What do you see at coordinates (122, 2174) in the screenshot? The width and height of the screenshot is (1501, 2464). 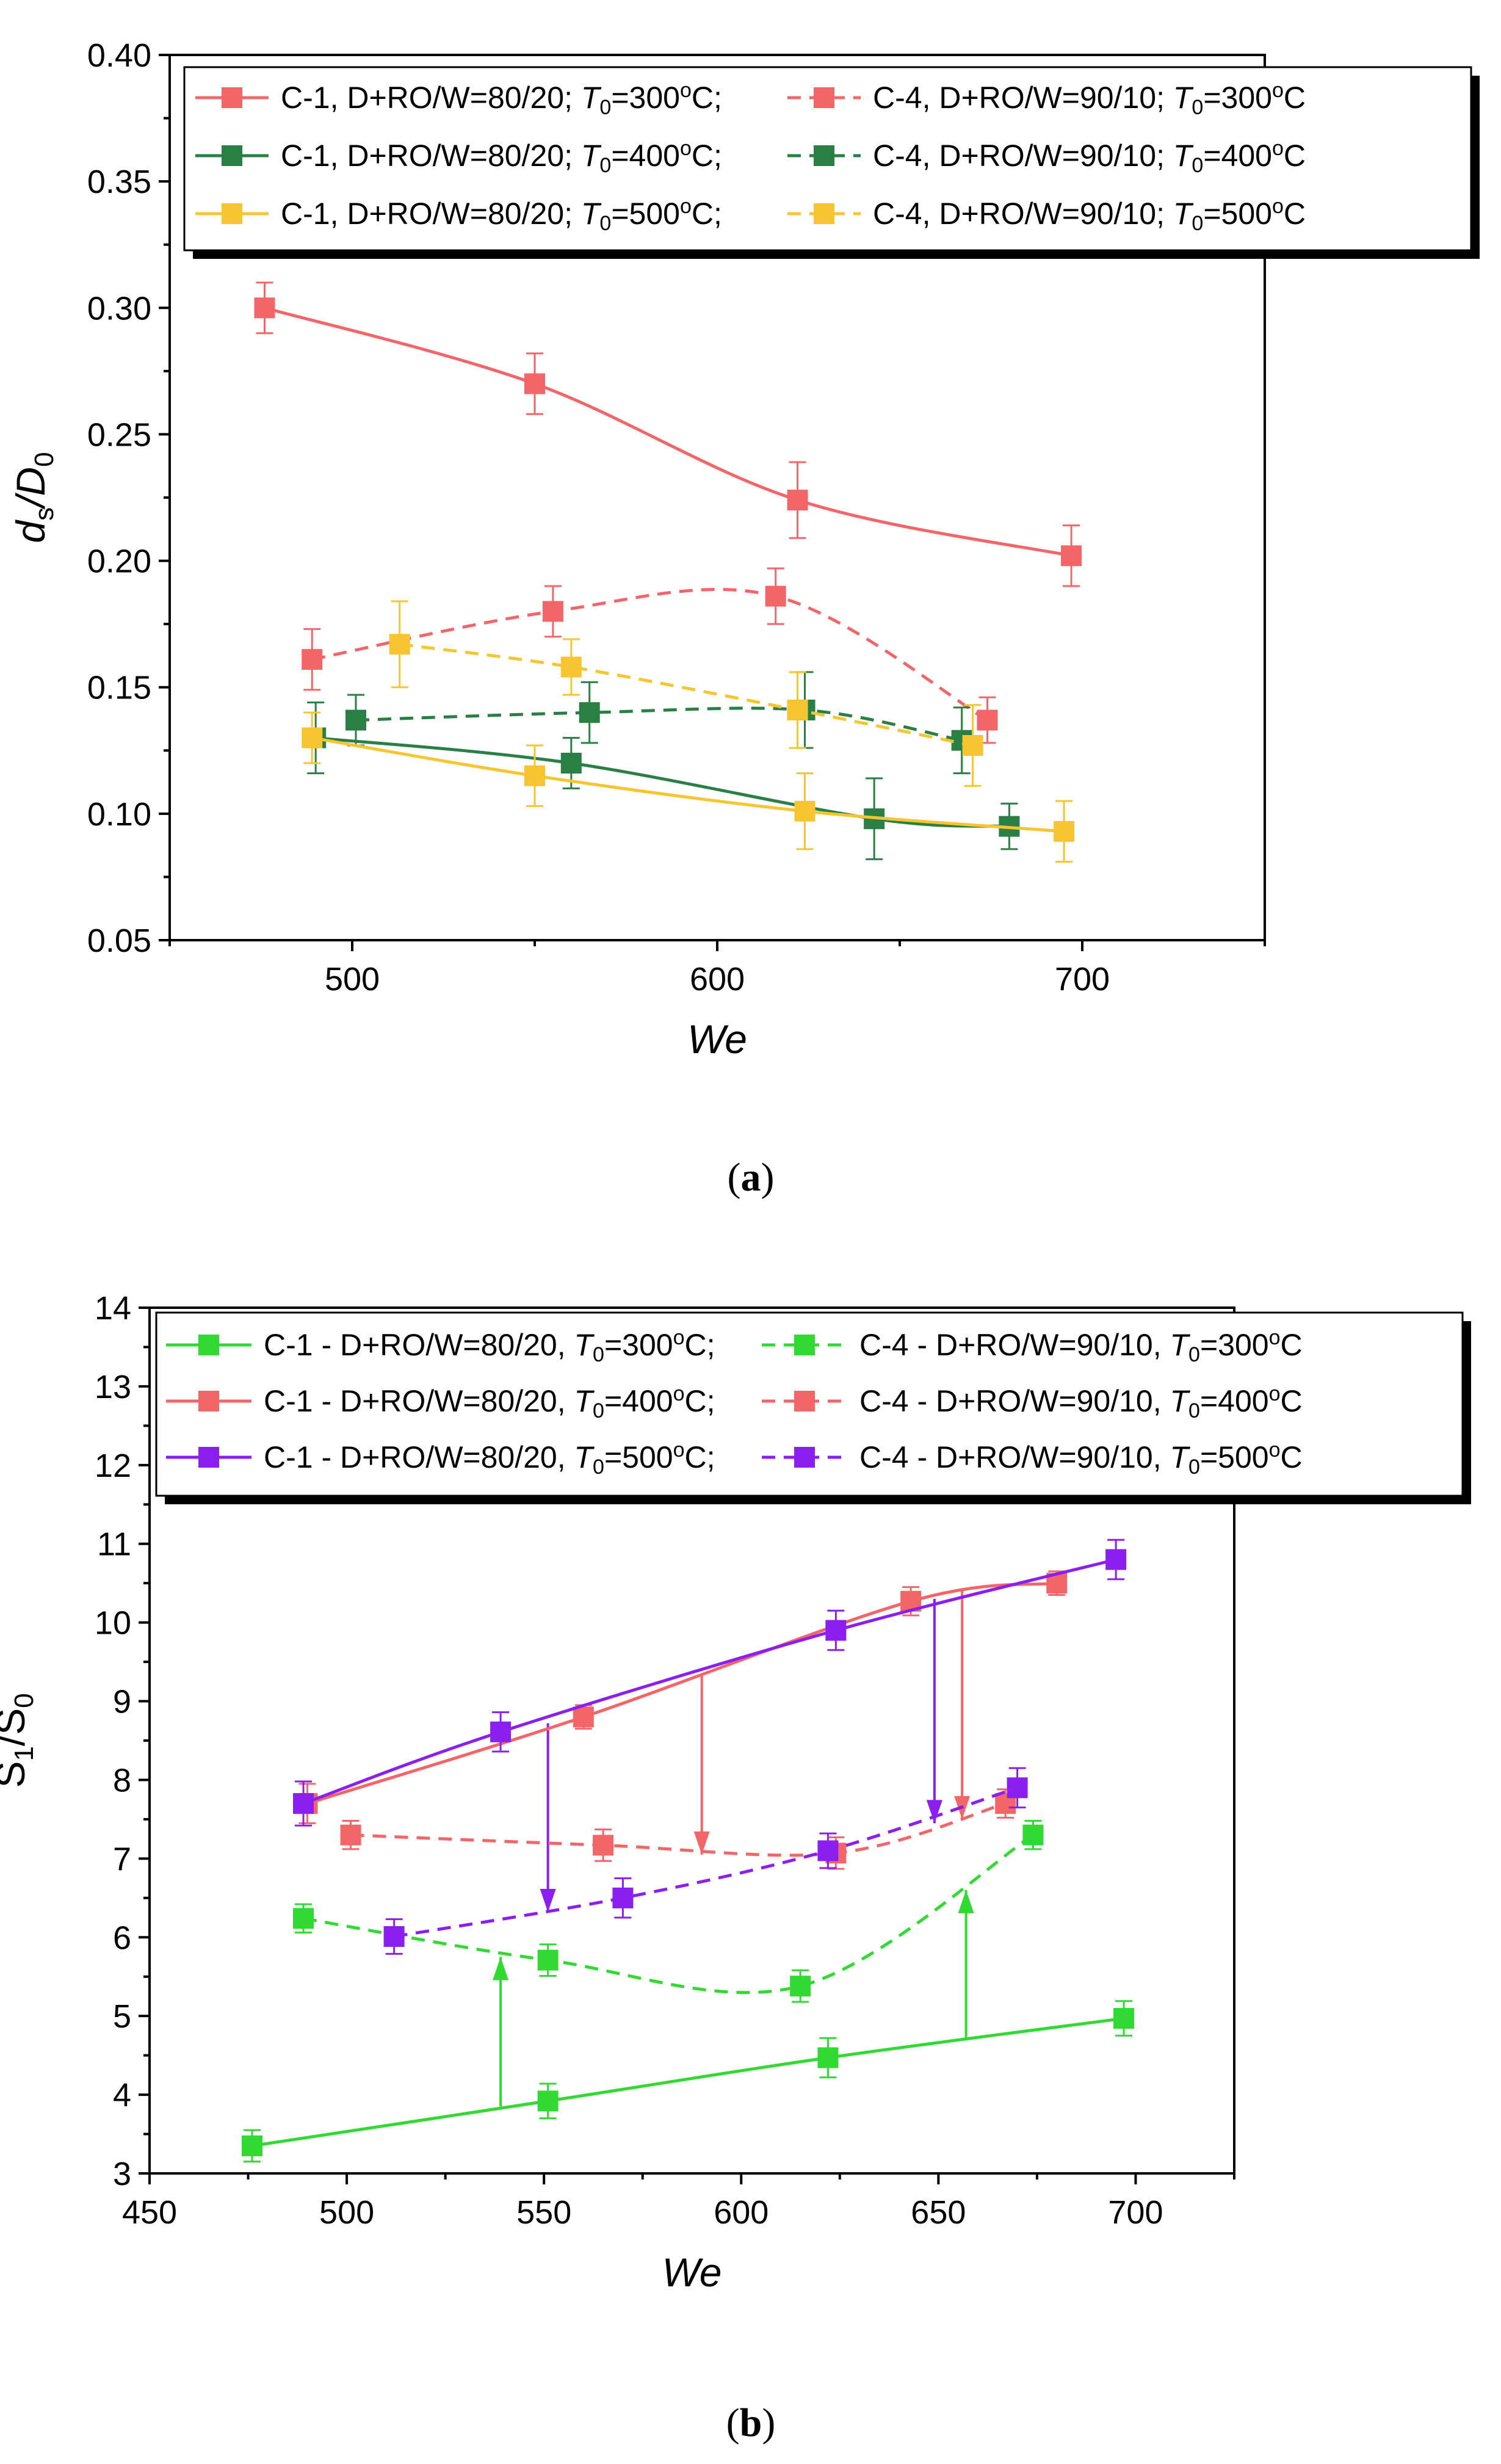 I see `y-tick-label: 3` at bounding box center [122, 2174].